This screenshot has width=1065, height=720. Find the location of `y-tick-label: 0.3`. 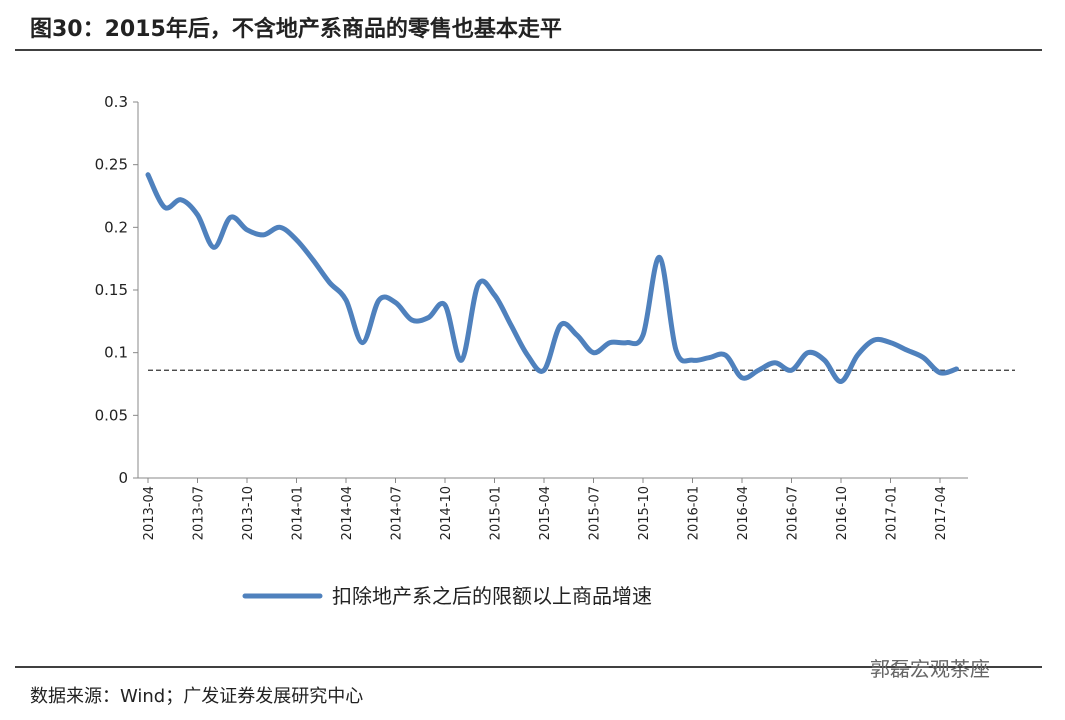

y-tick-label: 0.3 is located at coordinates (116, 102).